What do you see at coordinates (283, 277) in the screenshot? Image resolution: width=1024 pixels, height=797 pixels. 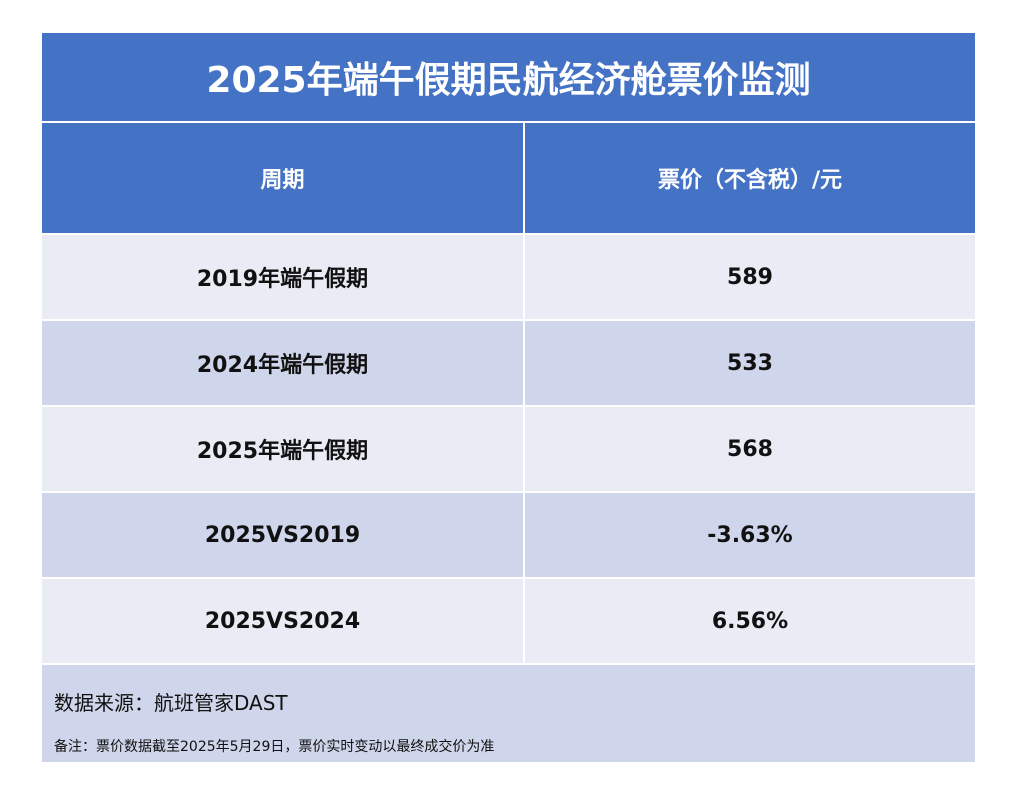 I see `table-cell: 2019年端午假期` at bounding box center [283, 277].